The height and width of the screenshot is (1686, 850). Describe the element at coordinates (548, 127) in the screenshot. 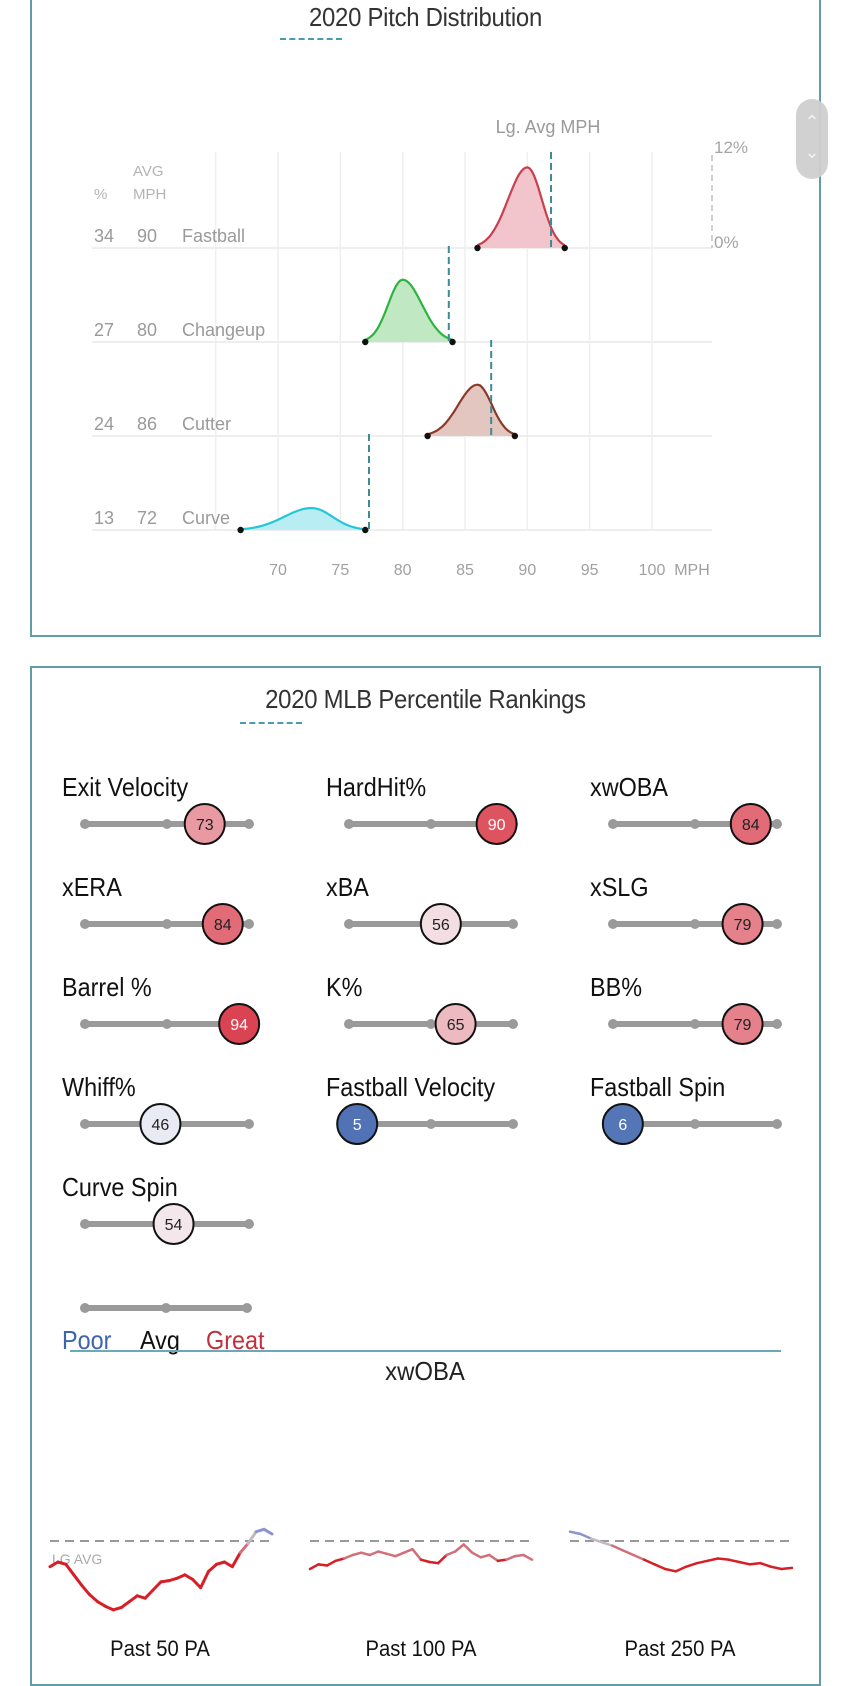

I see `lg-avg-mph-label: Lg. Avg MPH` at that location.